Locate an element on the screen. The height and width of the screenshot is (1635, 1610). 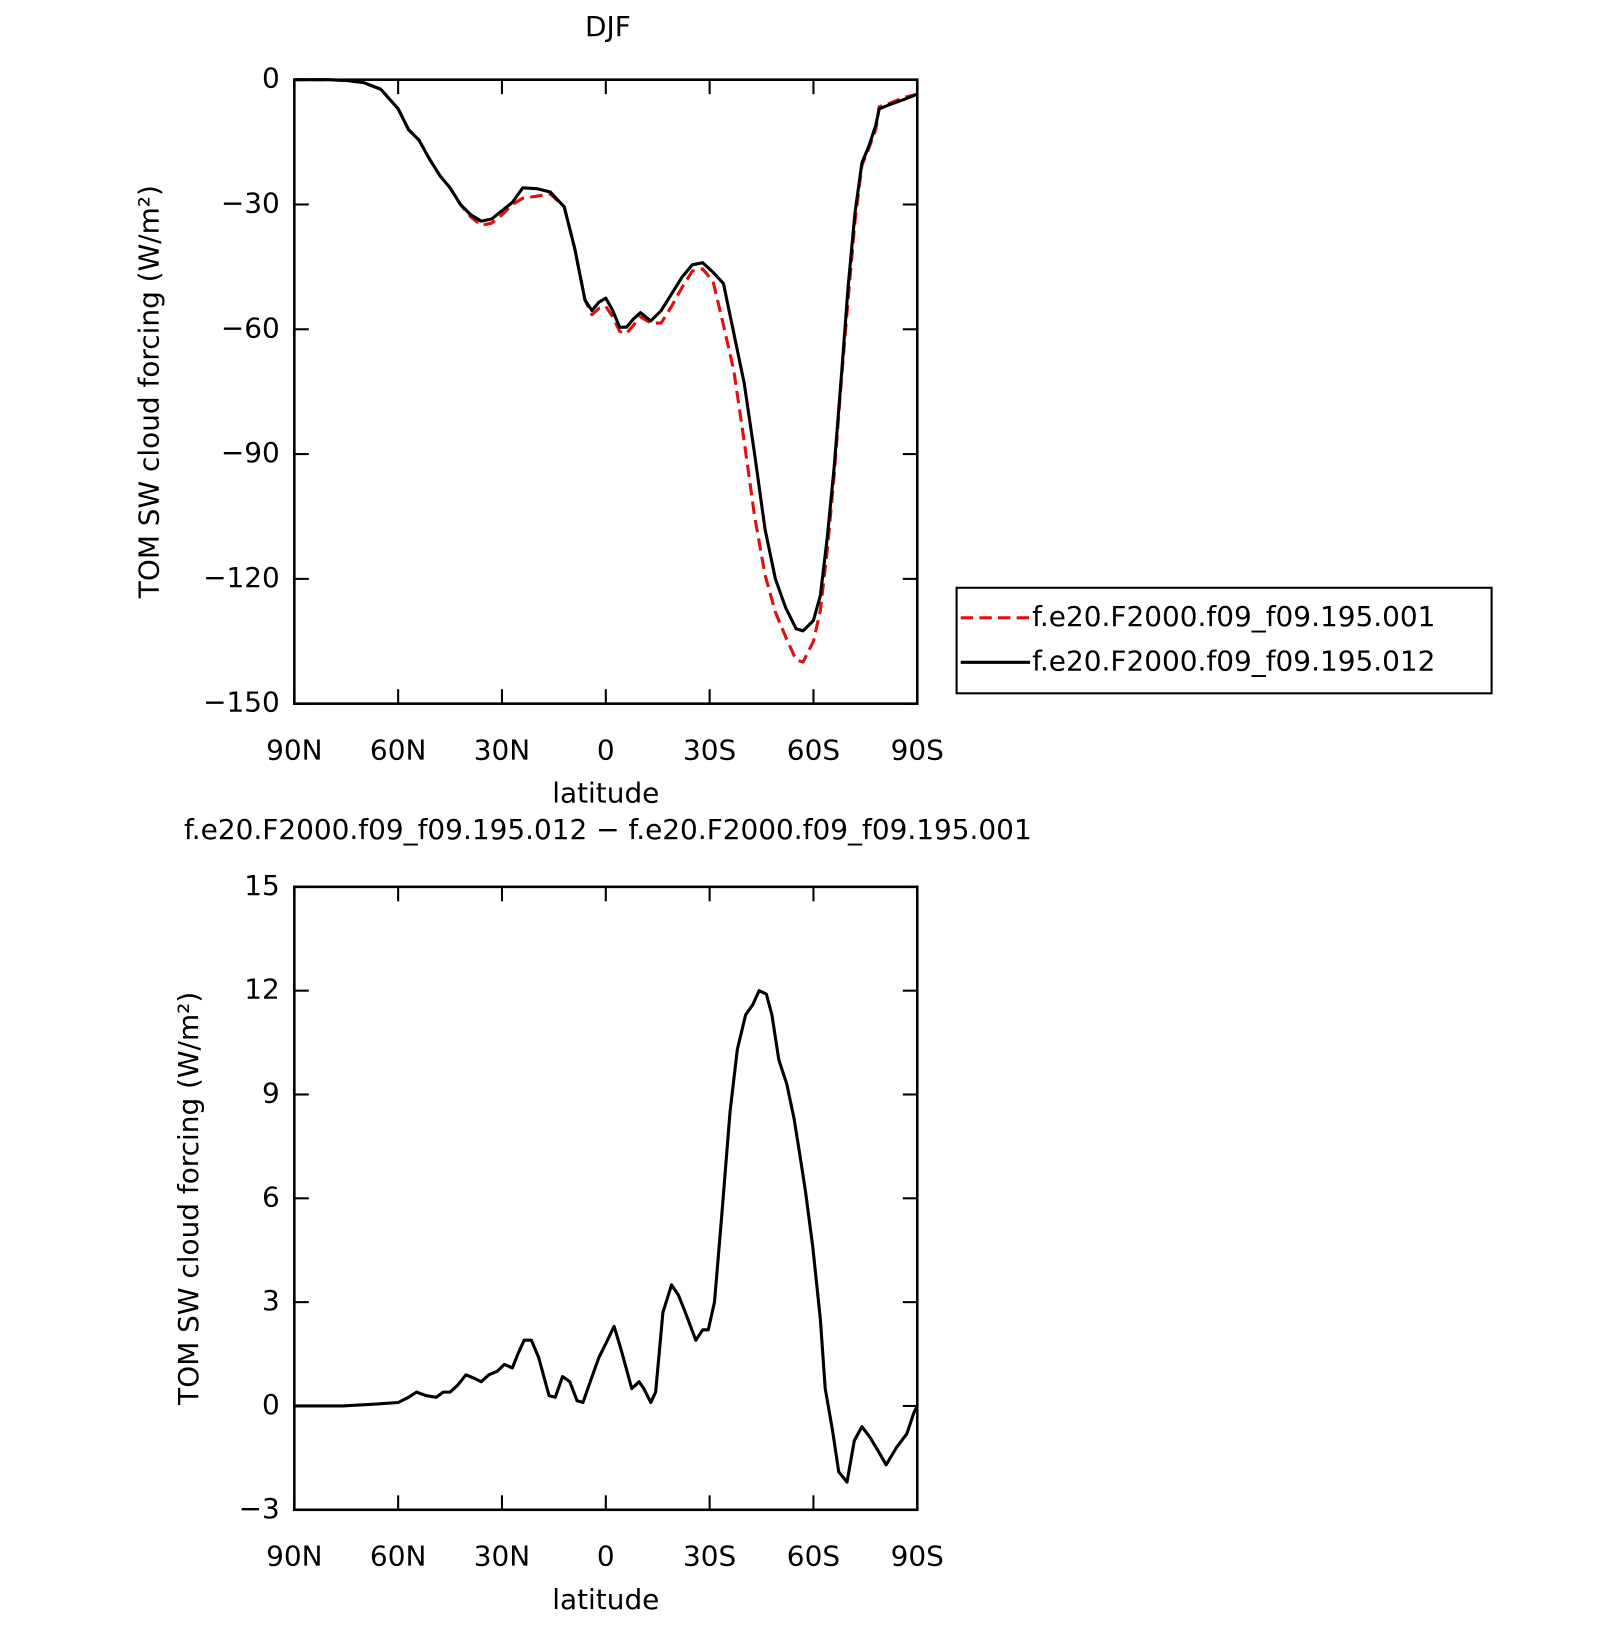
y-tick-label: 3 is located at coordinates (271, 1300).